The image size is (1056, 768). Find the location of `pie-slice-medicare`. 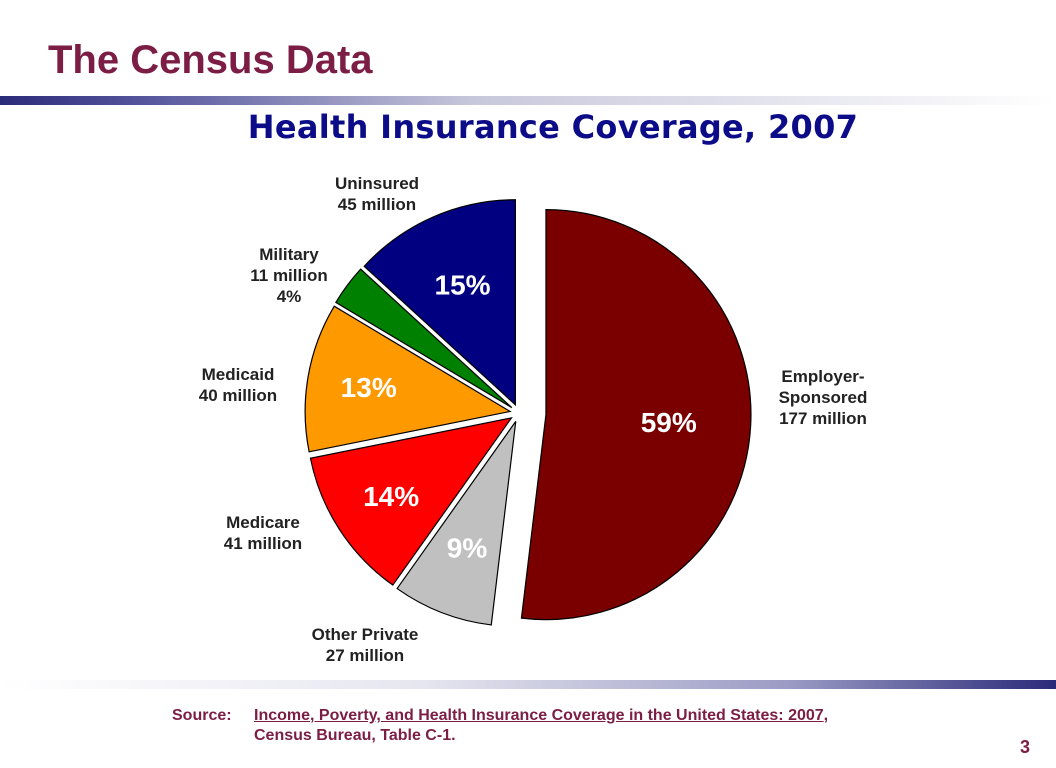

pie-slice-medicare is located at coordinates (411, 501).